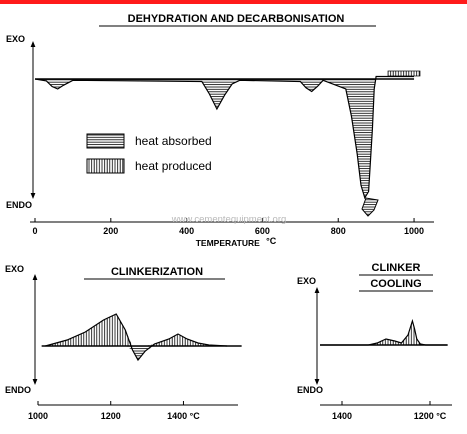 The image size is (467, 434). Describe the element at coordinates (395, 284) in the screenshot. I see `chart-clinker-cooling-title-line-2: COOLING` at that location.